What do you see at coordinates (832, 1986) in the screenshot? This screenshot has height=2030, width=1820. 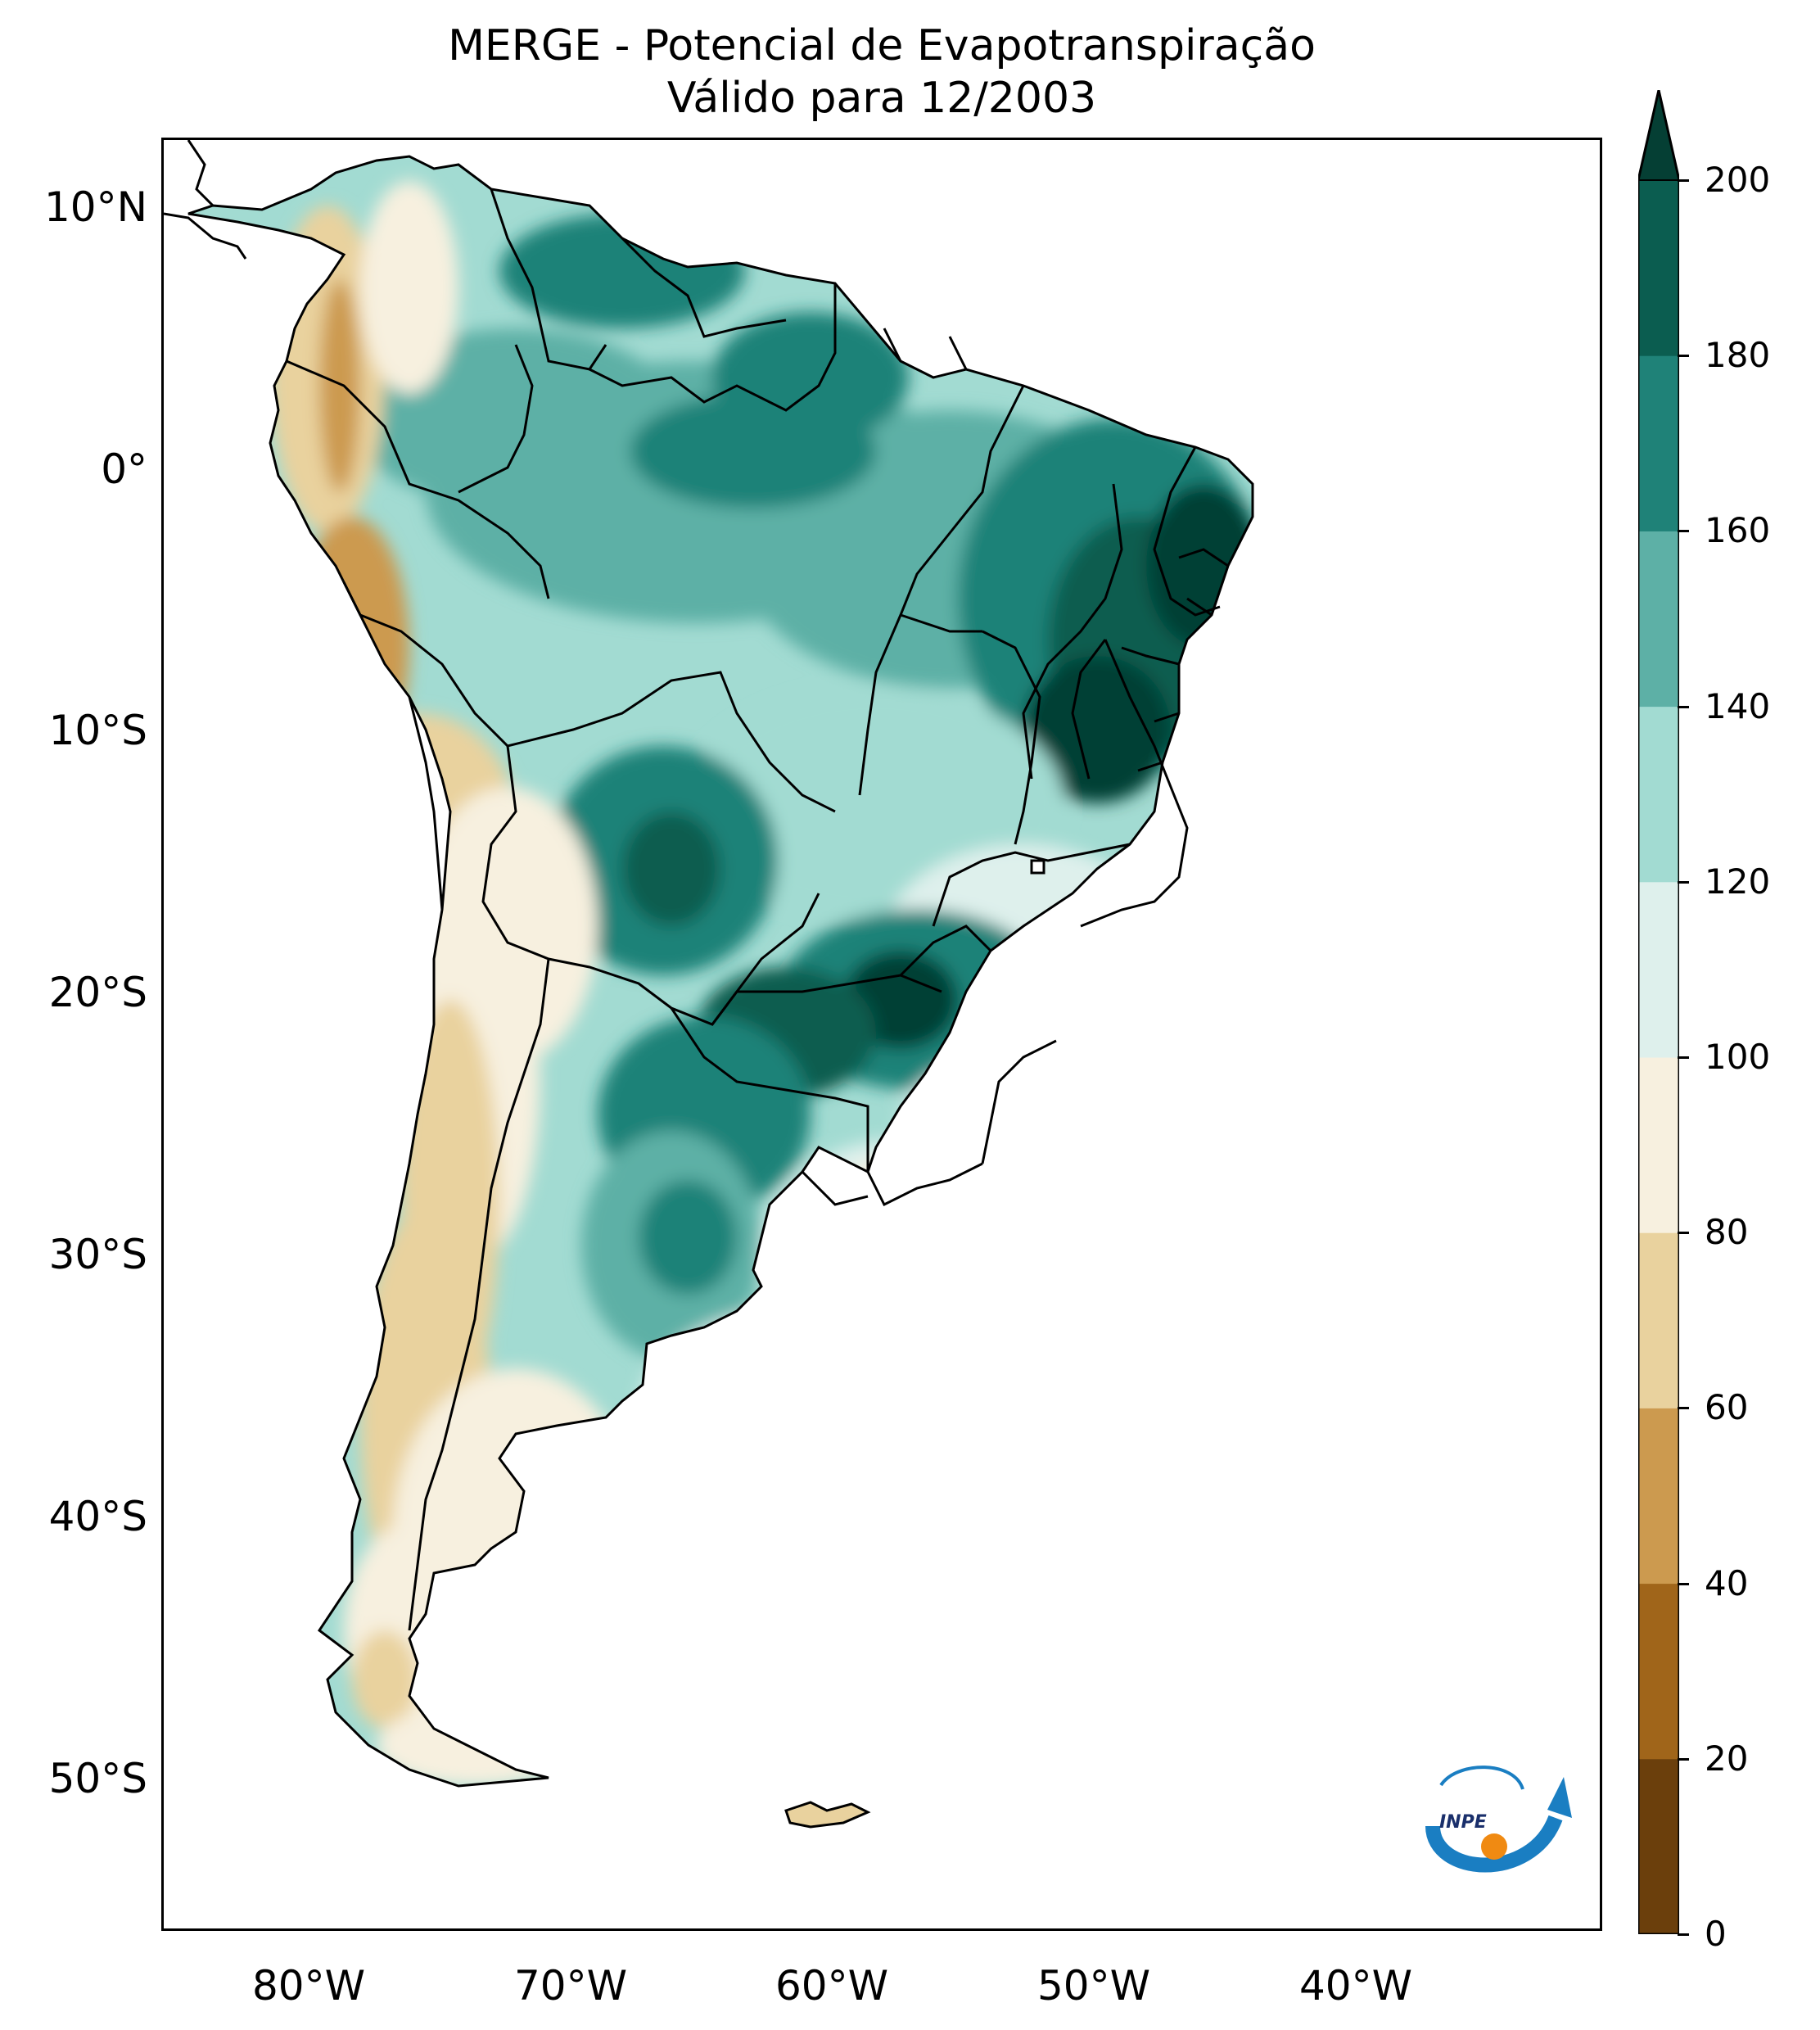 I see `lon-label-60w: 60°W` at bounding box center [832, 1986].